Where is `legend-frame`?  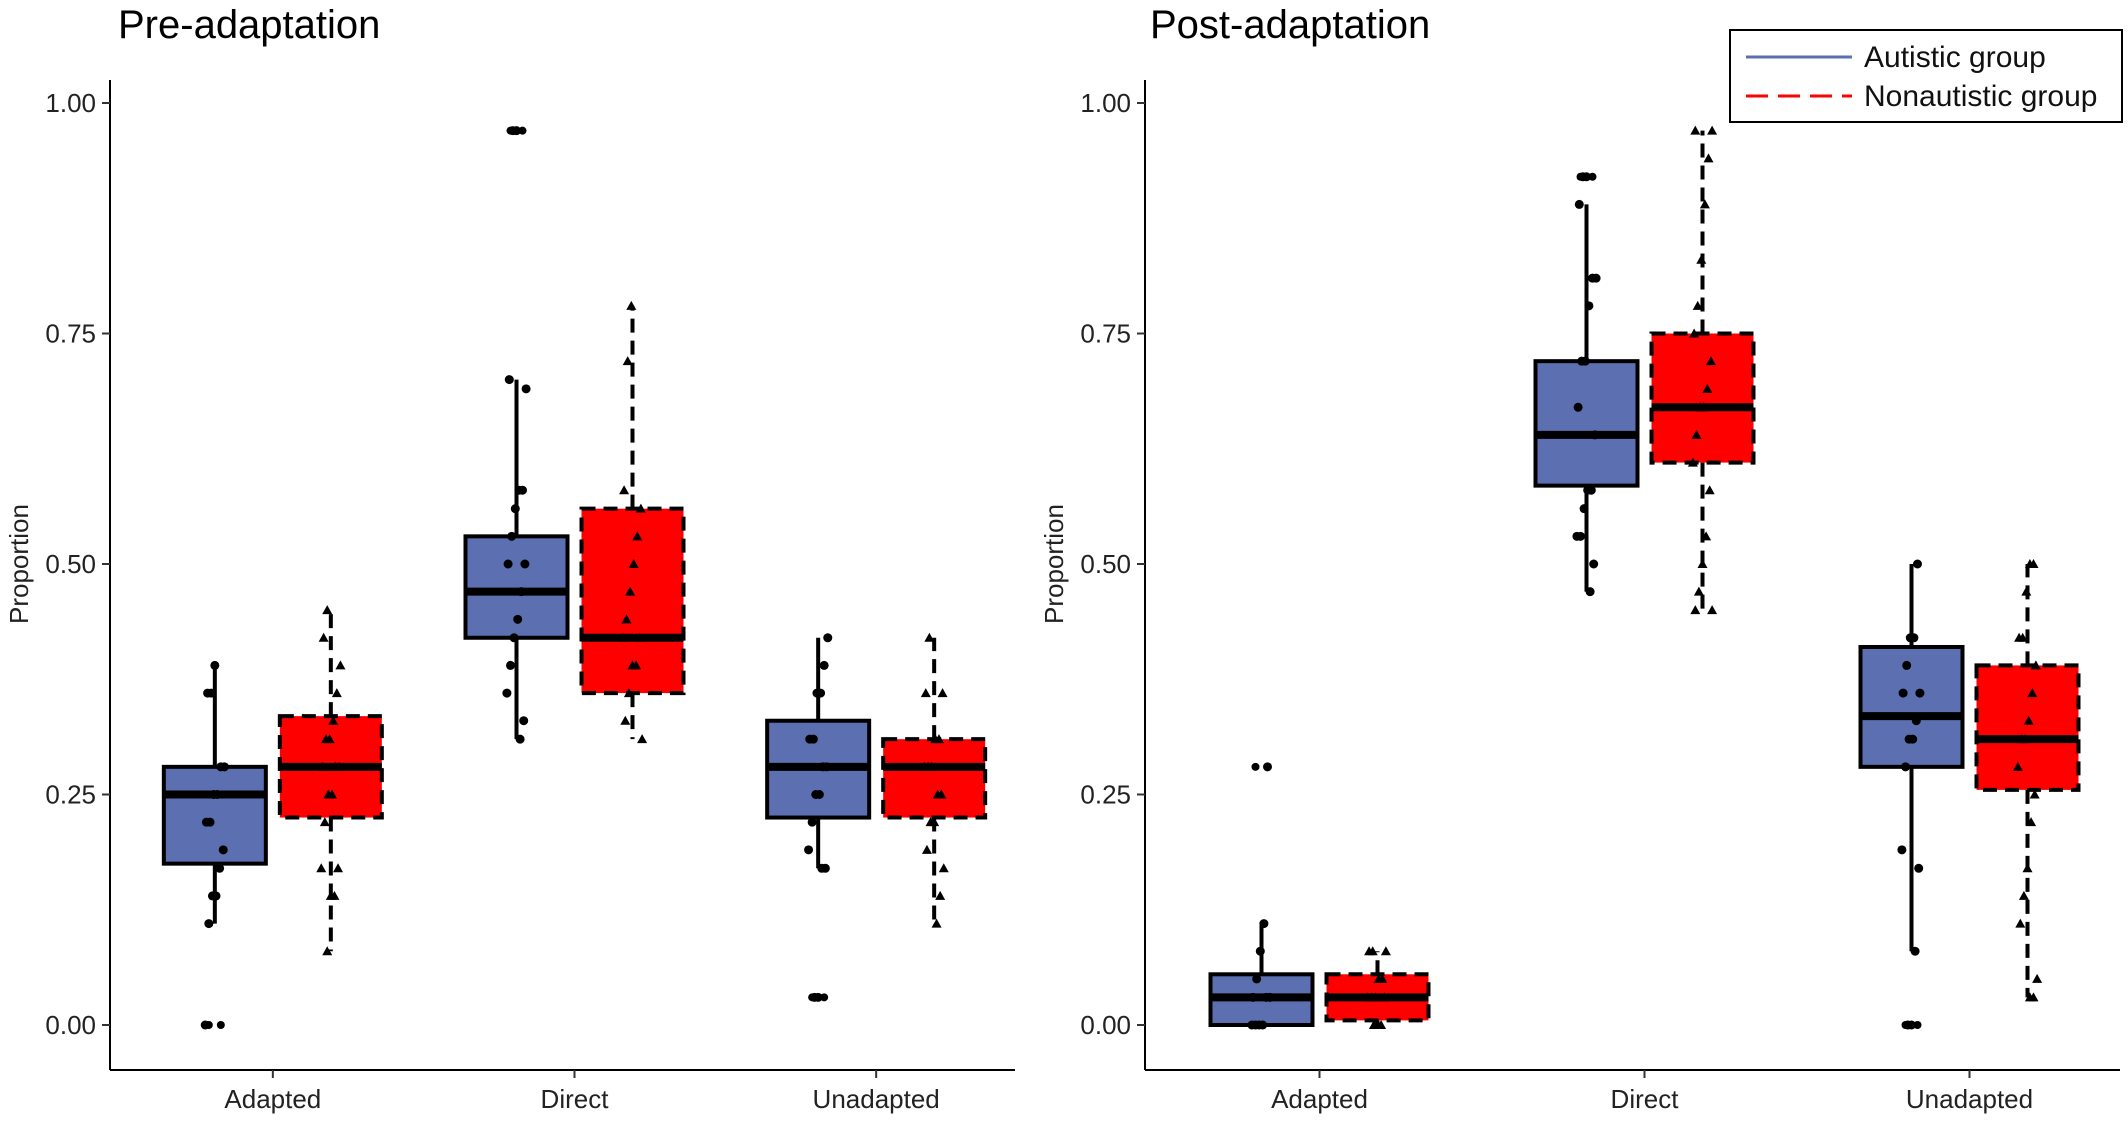 legend-frame is located at coordinates (1926, 76).